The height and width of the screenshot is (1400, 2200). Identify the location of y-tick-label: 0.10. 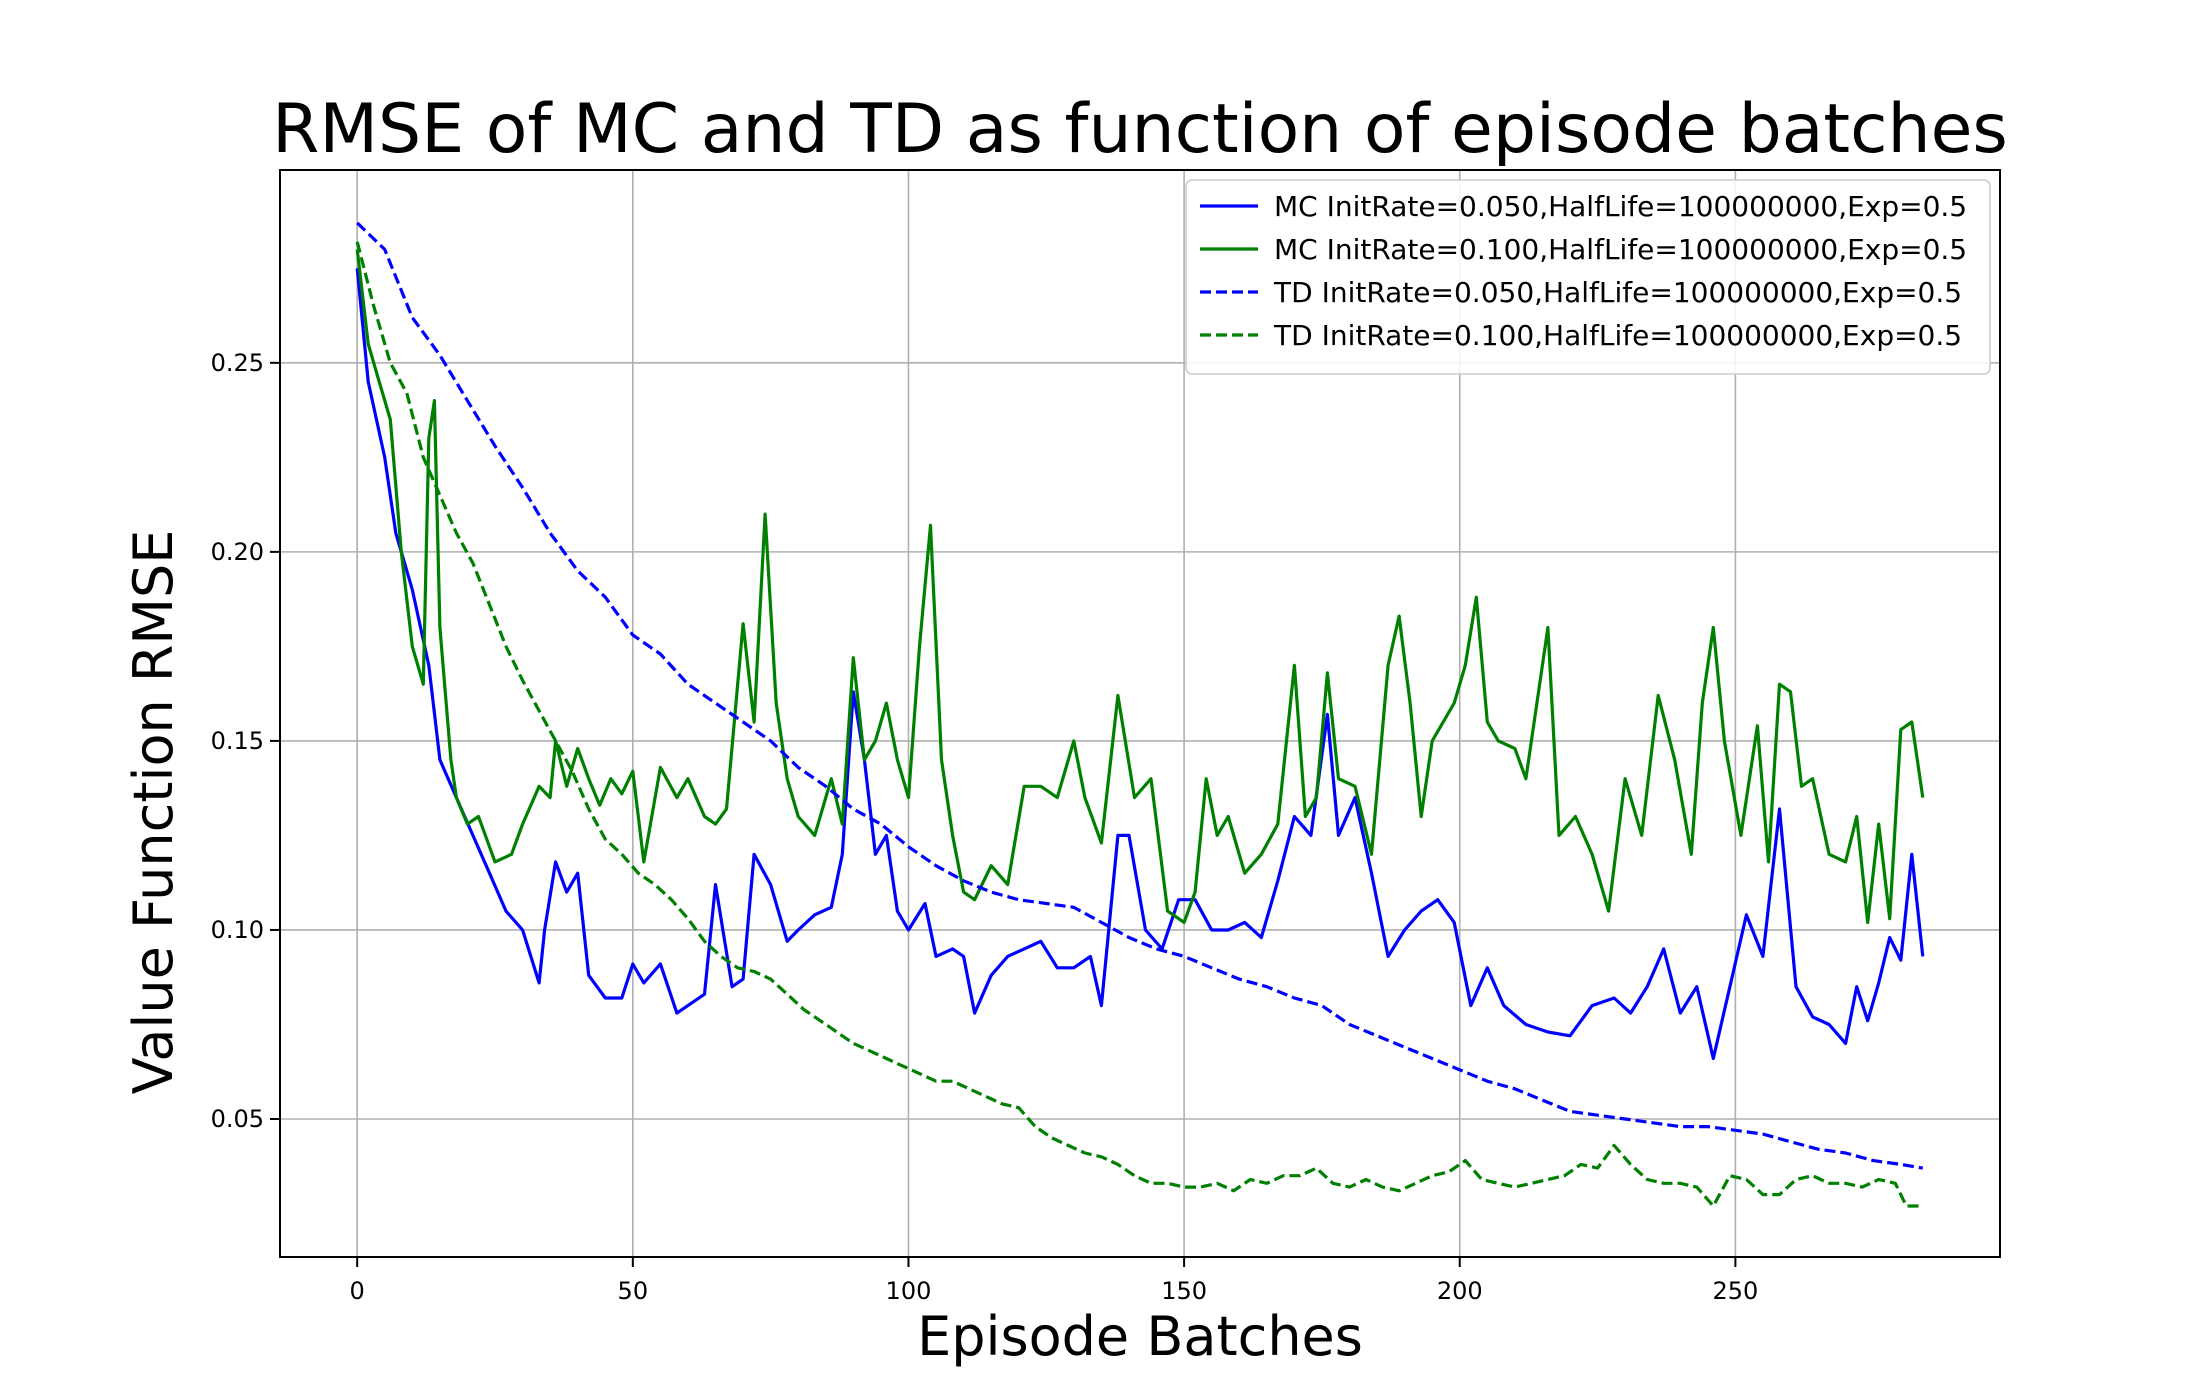
(237, 930).